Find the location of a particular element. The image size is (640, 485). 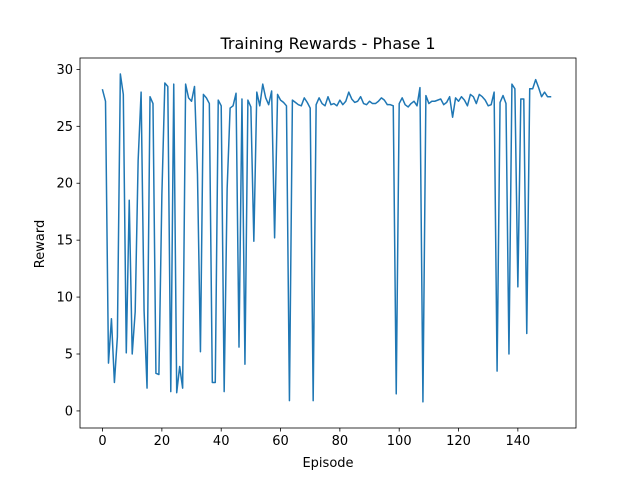

y-tick-label: 20 is located at coordinates (64, 184).